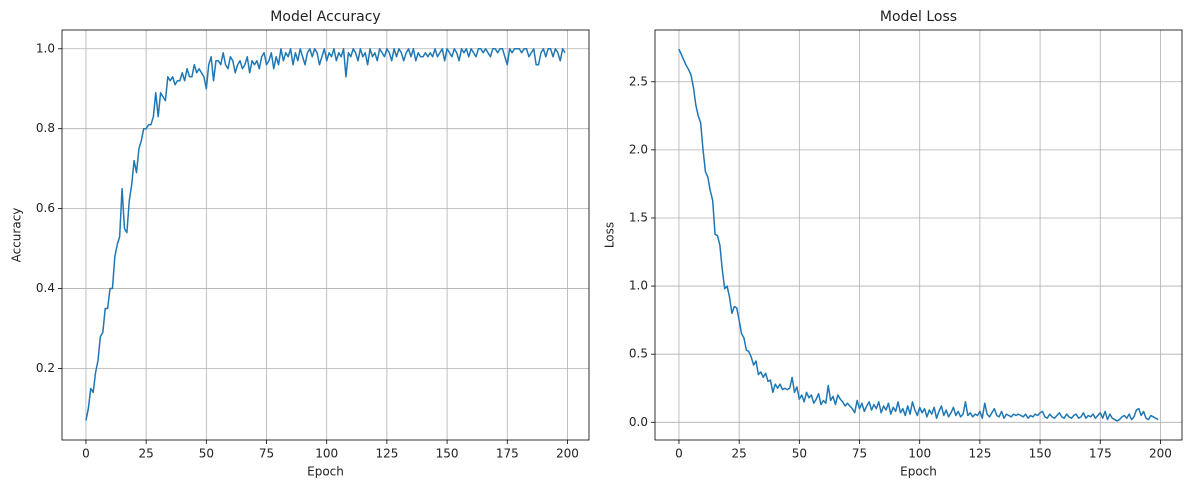  What do you see at coordinates (45, 128) in the screenshot?
I see `y-tick-label: 0.8` at bounding box center [45, 128].